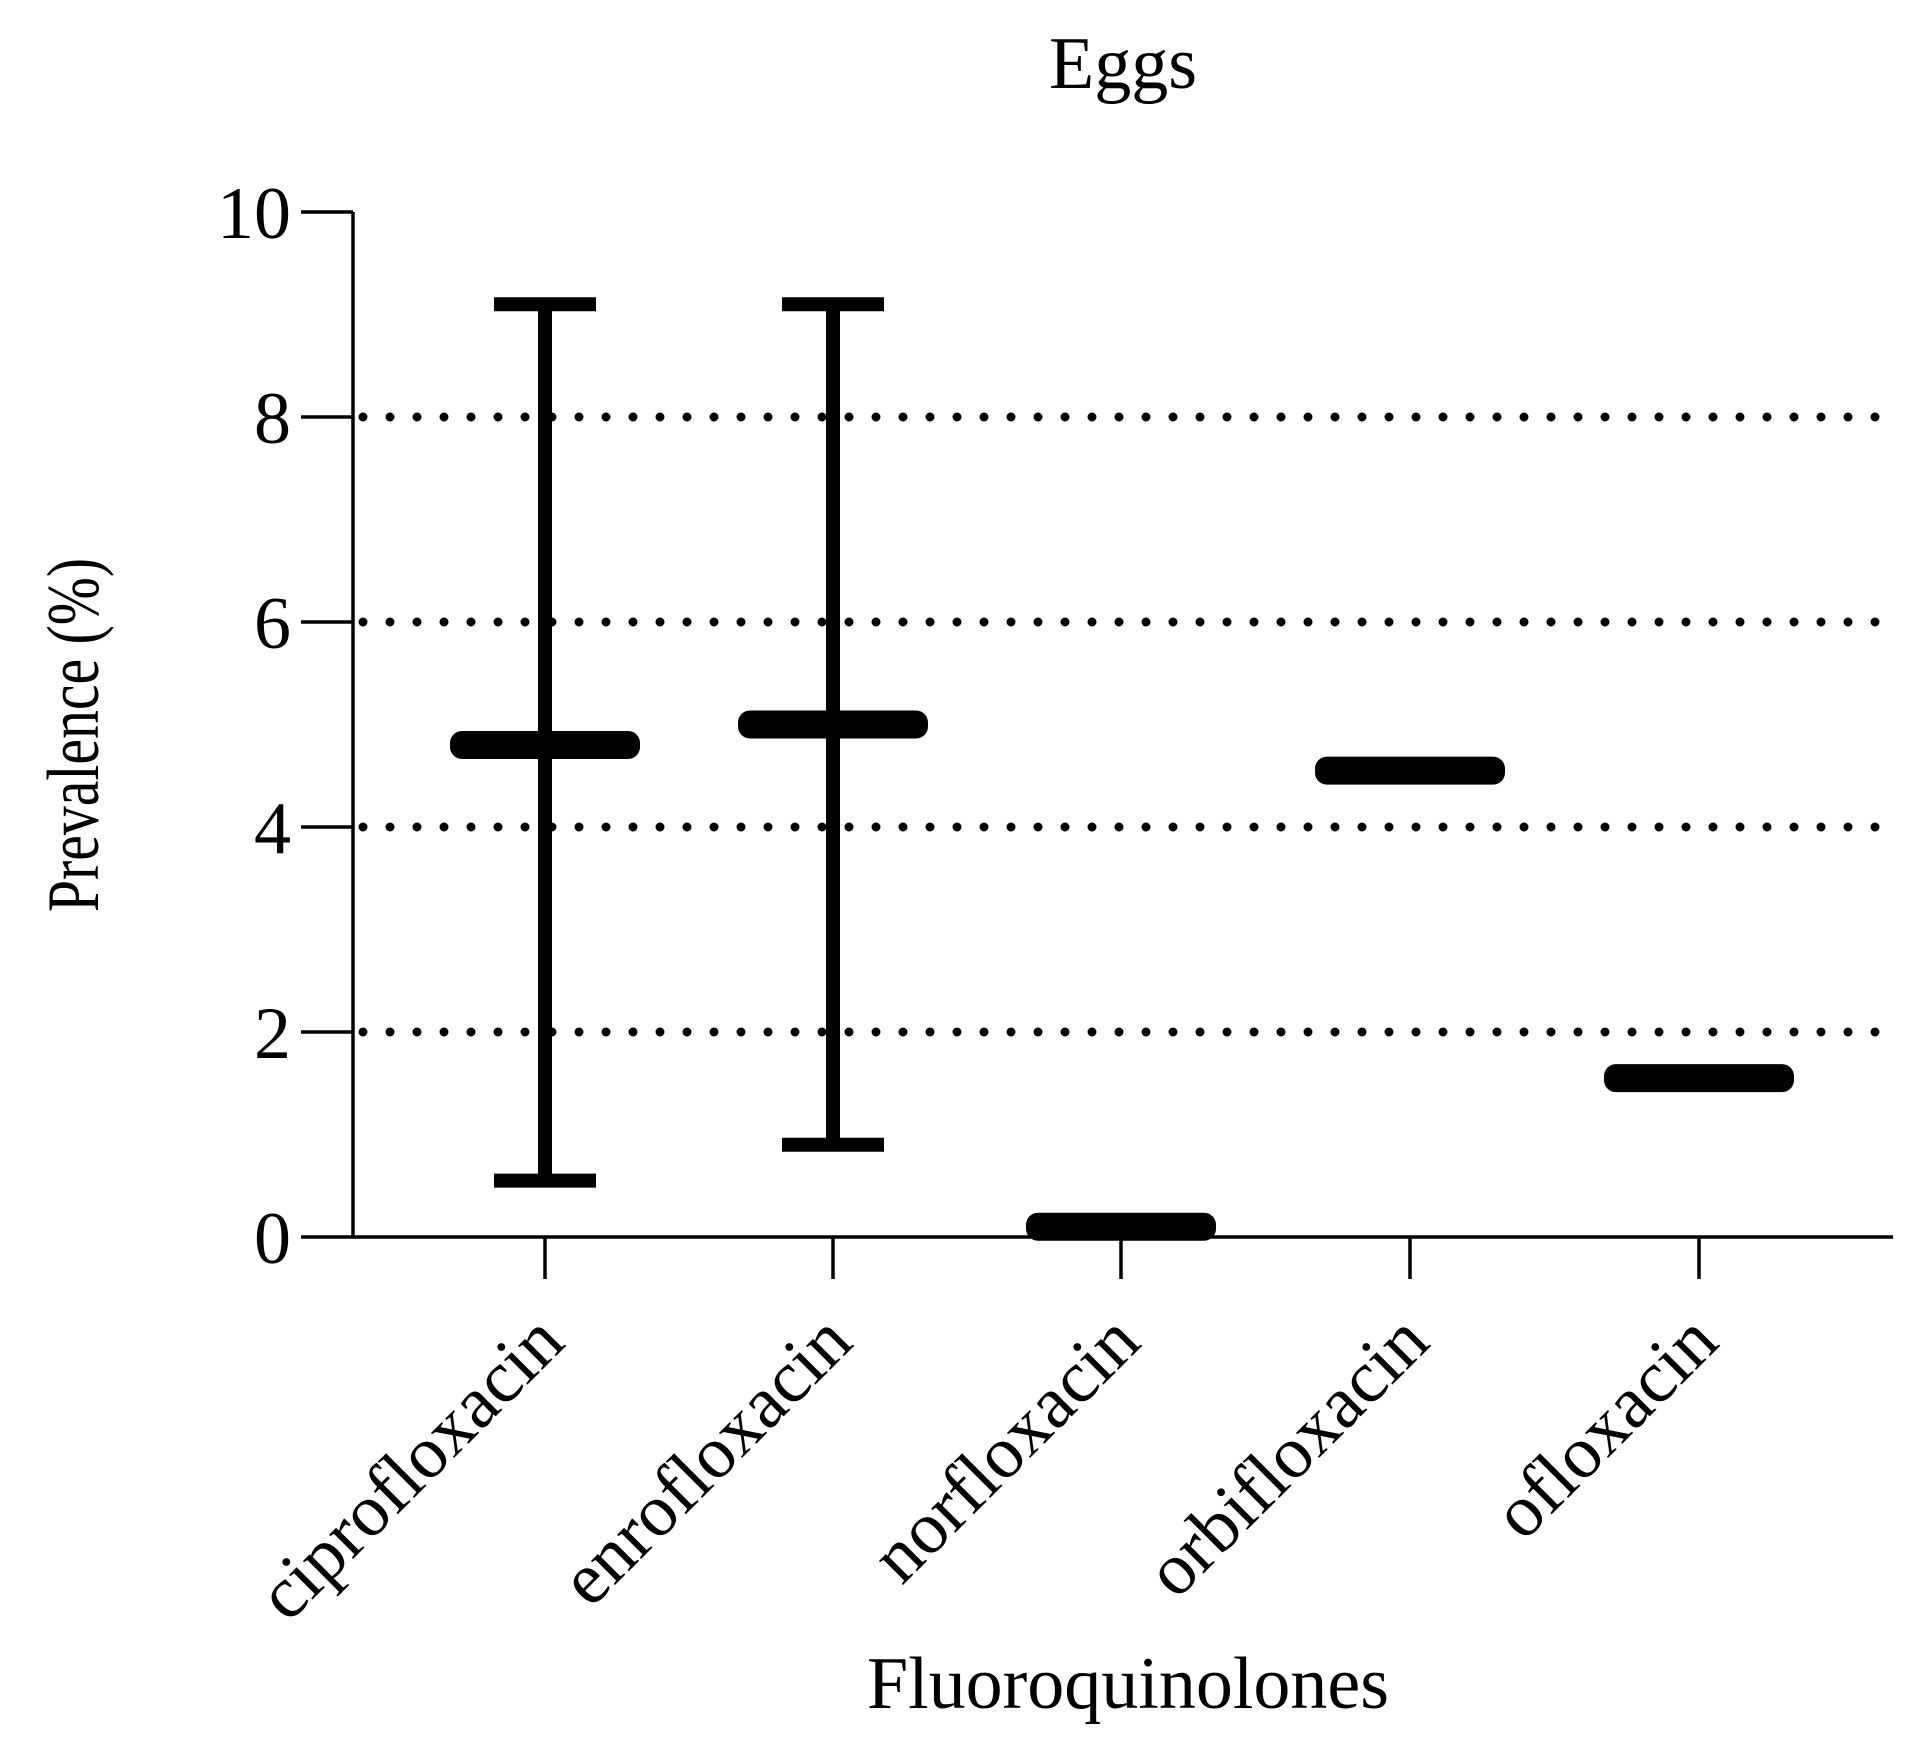 The image size is (1910, 1740). What do you see at coordinates (73, 735) in the screenshot?
I see `y-axis-label: Prevalence (%)` at bounding box center [73, 735].